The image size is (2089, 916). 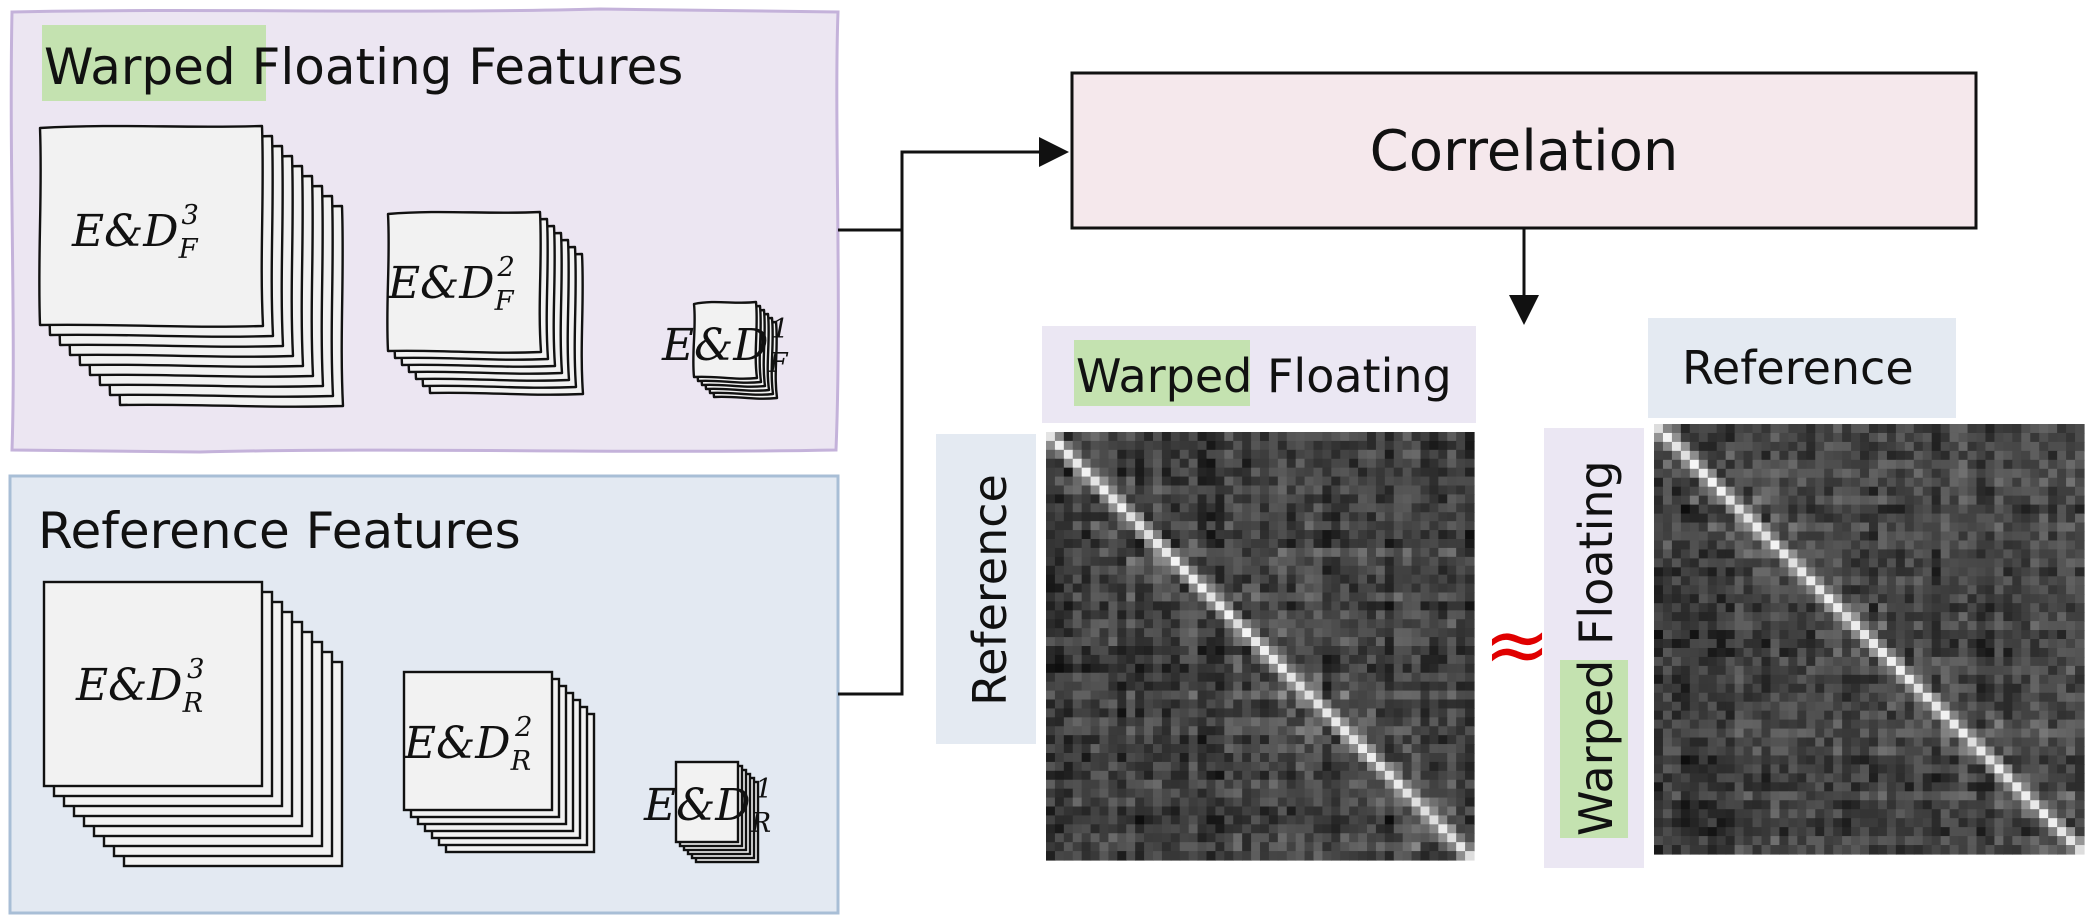 What do you see at coordinates (725, 346) in the screenshot?
I see `feature-label-warped-1: E&DF1` at bounding box center [725, 346].